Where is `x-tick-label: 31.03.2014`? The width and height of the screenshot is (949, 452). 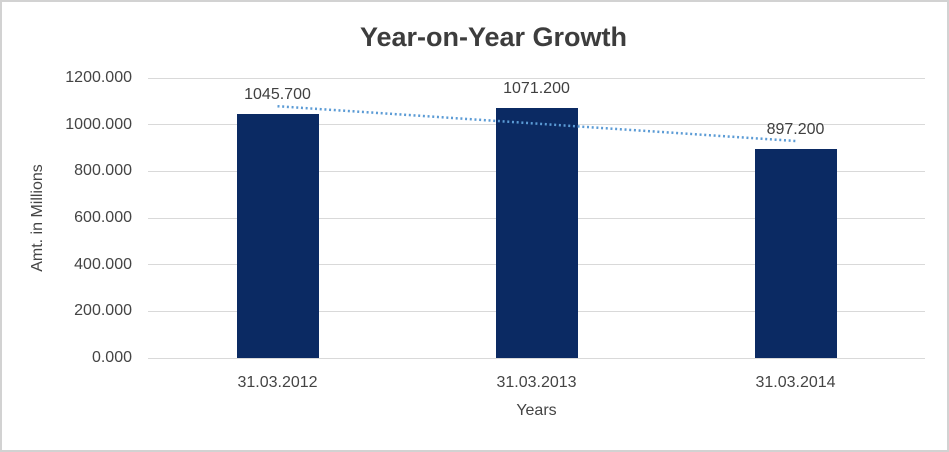 x-tick-label: 31.03.2014 is located at coordinates (795, 382).